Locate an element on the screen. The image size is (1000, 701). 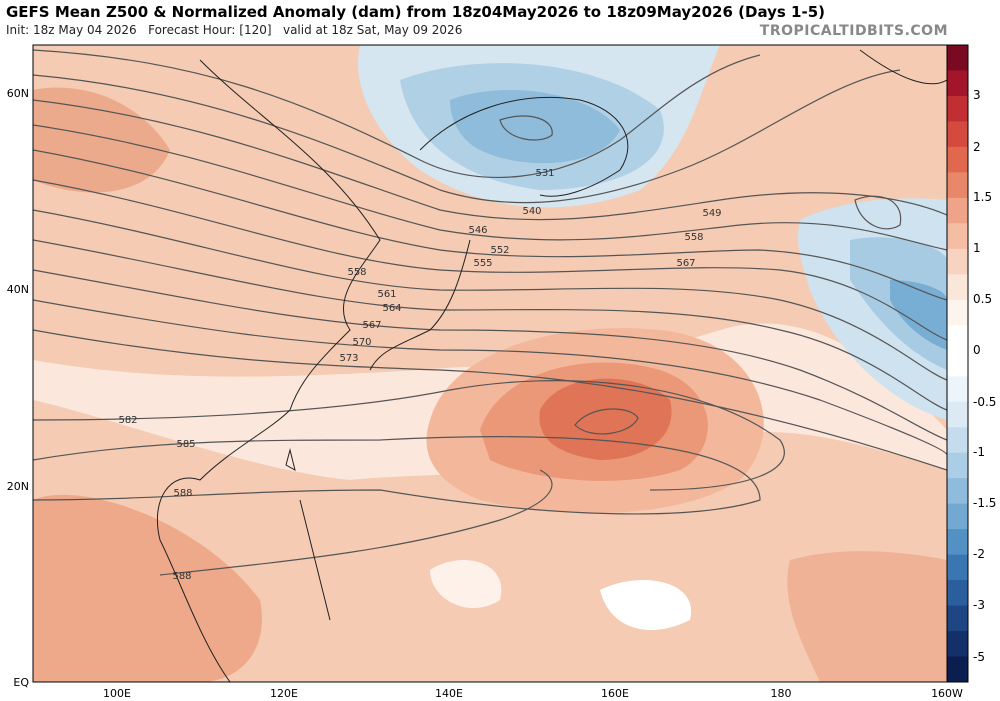
lon-label: 180 is located at coordinates (781, 693).